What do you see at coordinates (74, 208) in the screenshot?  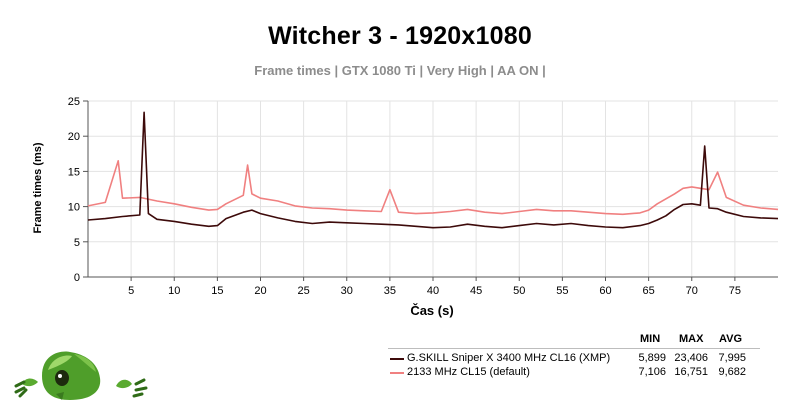 I see `y-tick-label: 10` at bounding box center [74, 208].